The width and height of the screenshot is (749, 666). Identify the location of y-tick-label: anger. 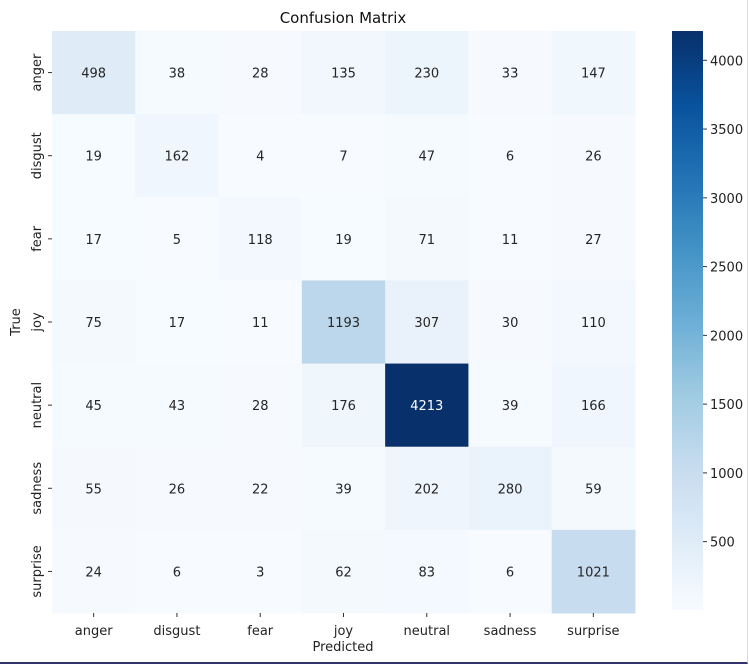
(37, 72).